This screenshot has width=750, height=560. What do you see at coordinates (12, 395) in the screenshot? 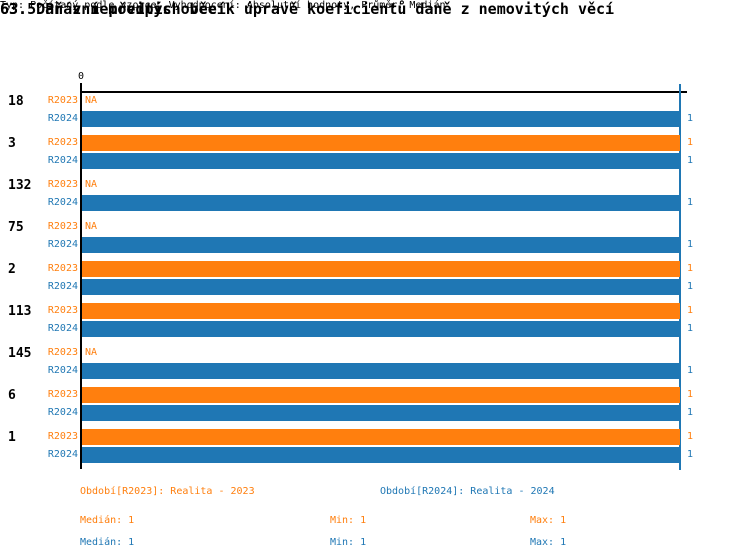
I see `category-label: 6` at bounding box center [12, 395].